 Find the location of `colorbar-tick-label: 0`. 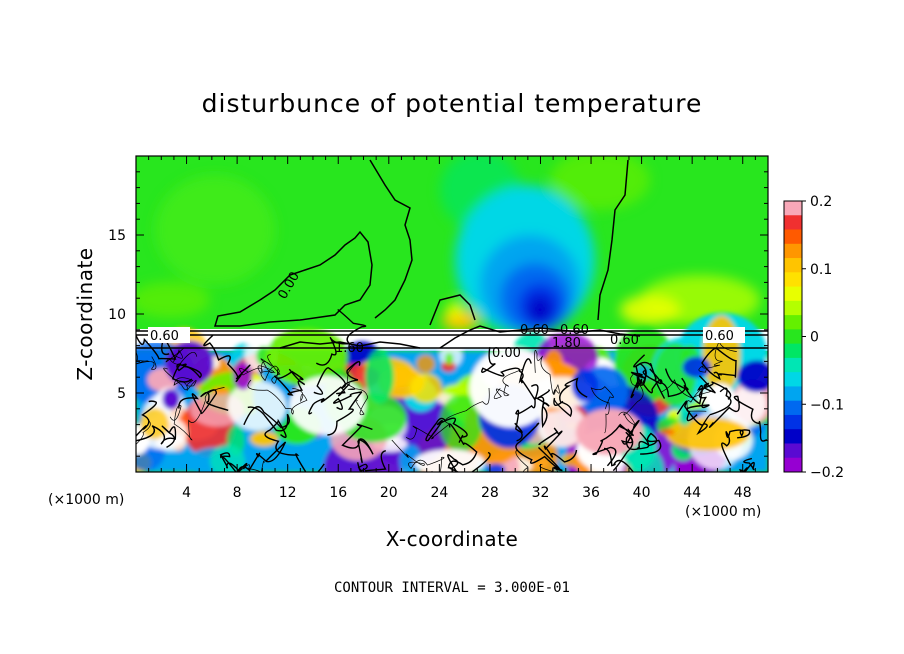

colorbar-tick-label: 0 is located at coordinates (814, 338).